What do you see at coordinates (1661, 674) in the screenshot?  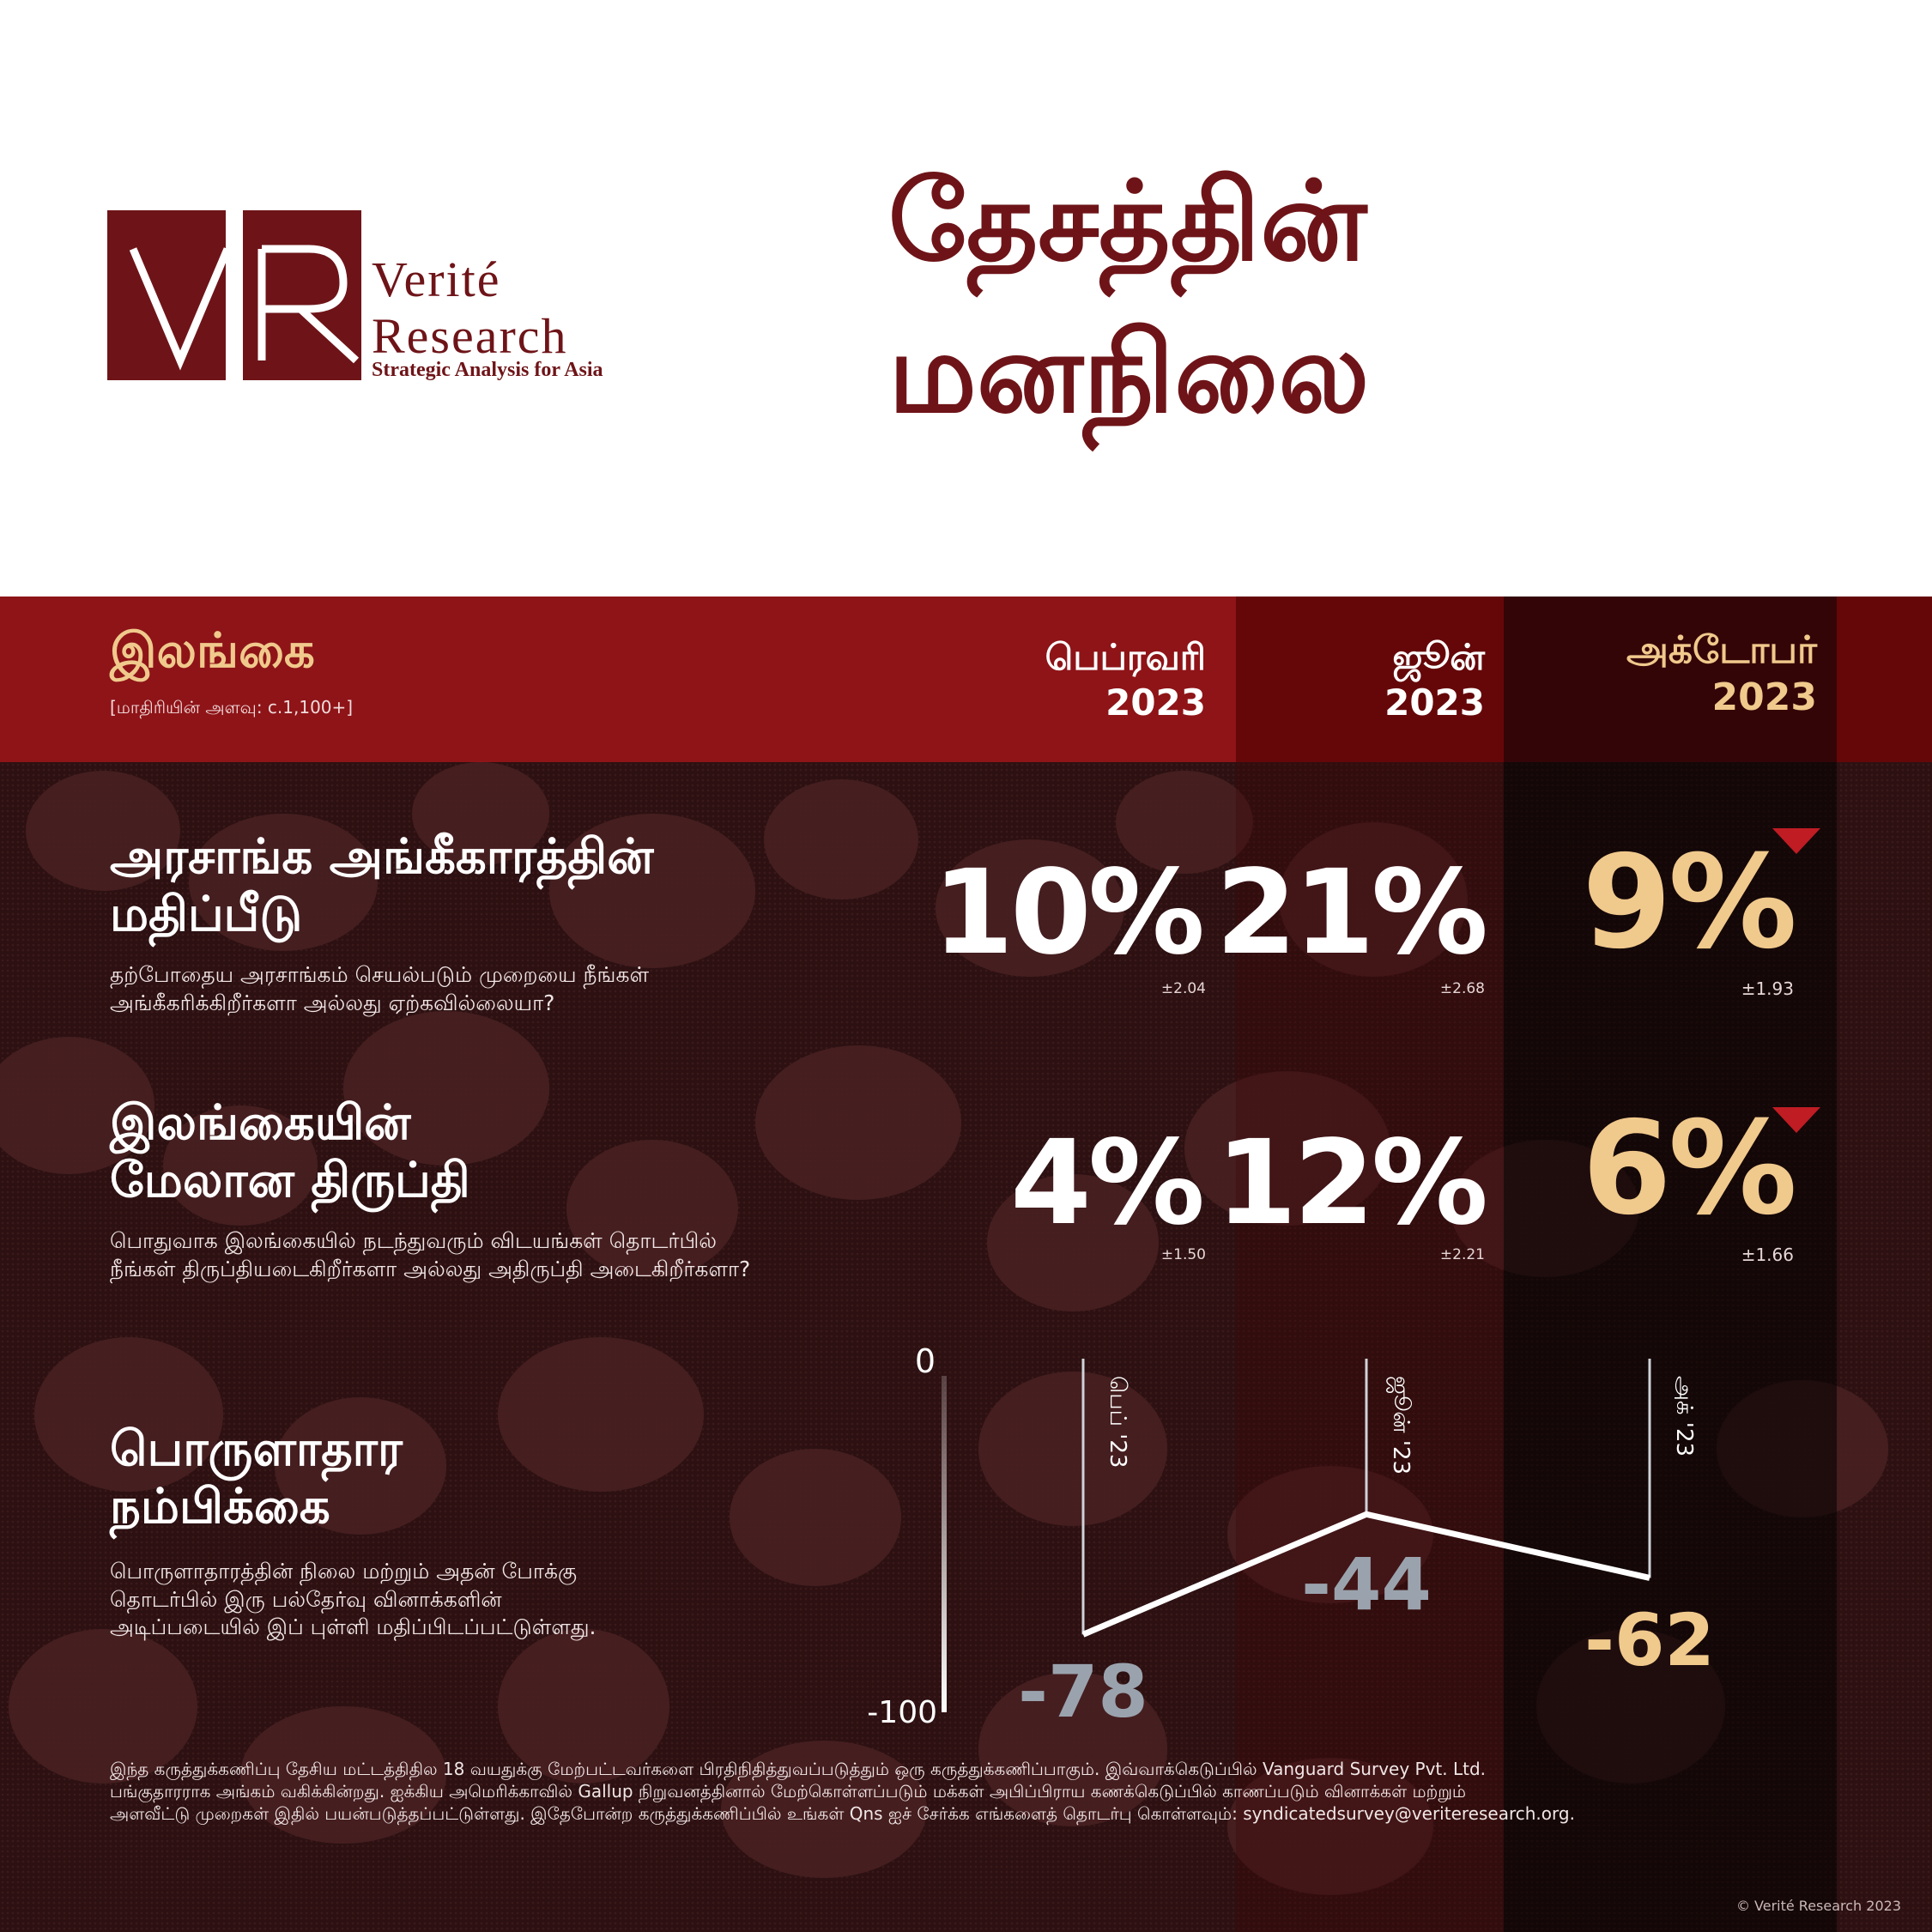 I see `column-header-oct: அக்டோபர் 2023` at bounding box center [1661, 674].